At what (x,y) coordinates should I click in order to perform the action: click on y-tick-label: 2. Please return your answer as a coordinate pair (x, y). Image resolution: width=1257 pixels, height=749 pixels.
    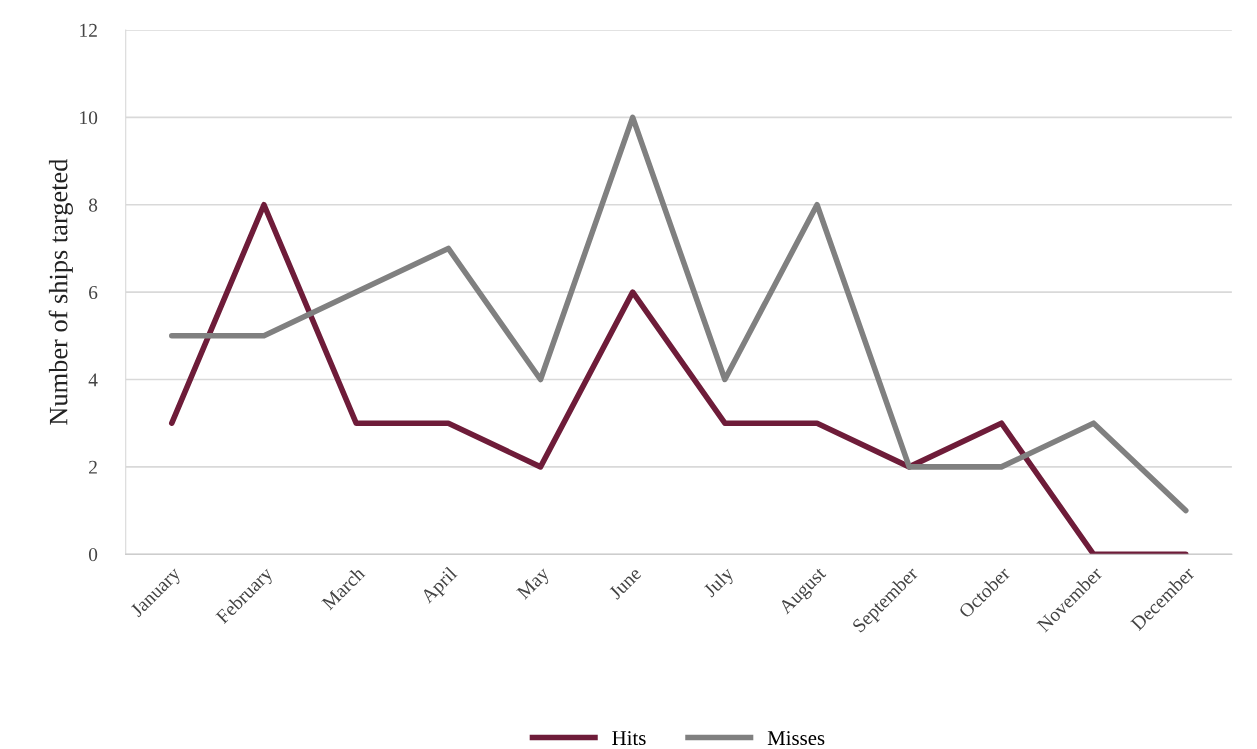
    Looking at the image, I should click on (93, 467).